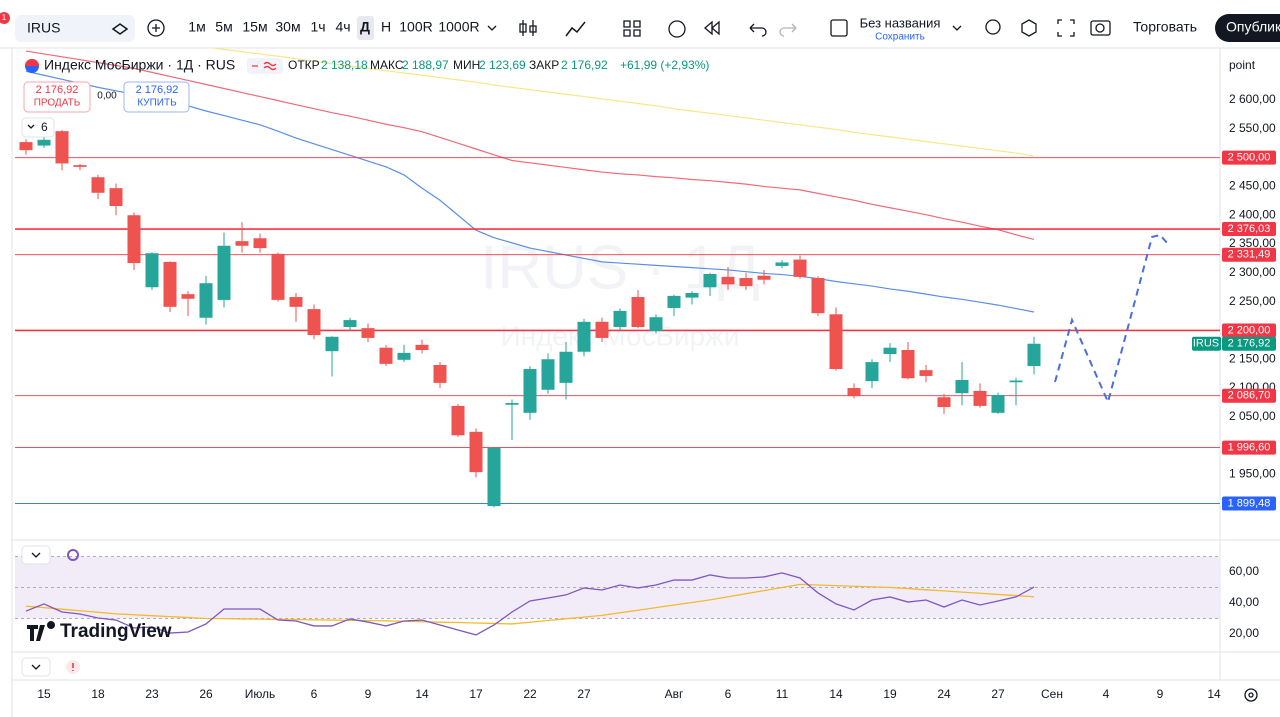  Describe the element at coordinates (223, 27) in the screenshot. I see `interval-button: 5м` at that location.